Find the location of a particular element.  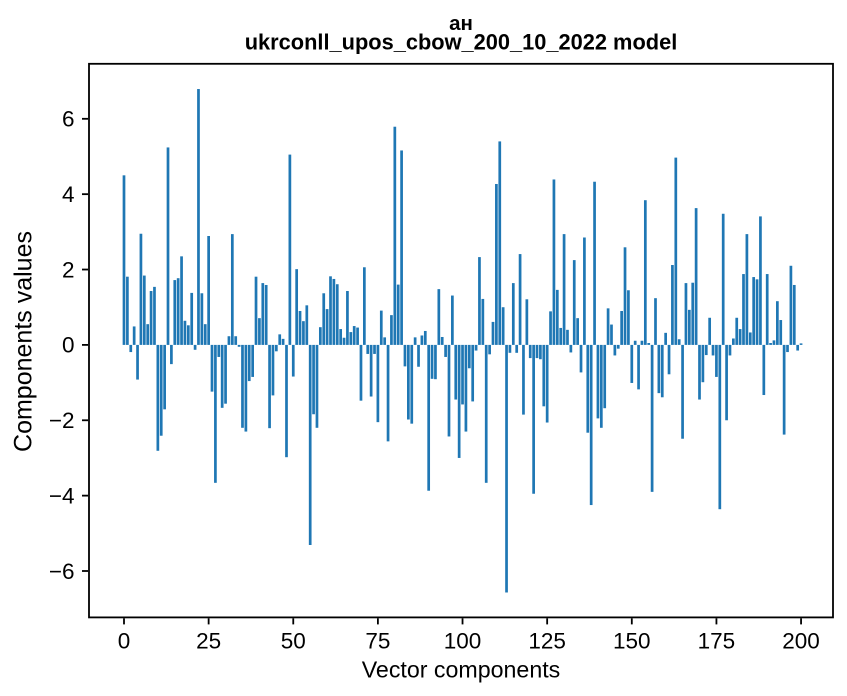

svg-text: −2 is located at coordinates (62, 420).